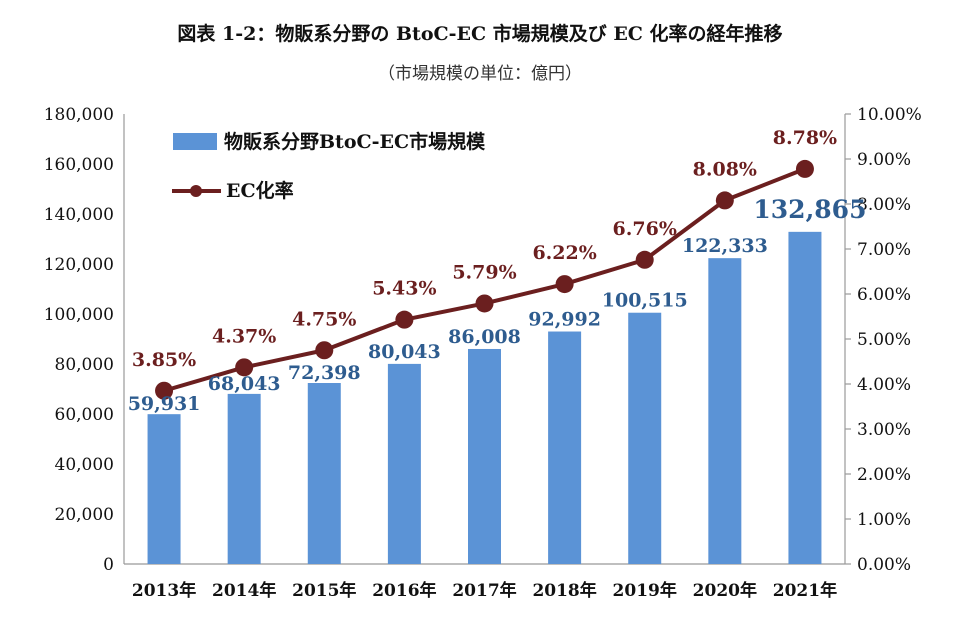  What do you see at coordinates (260, 190) in the screenshot?
I see `legend-line-label: EC化率` at bounding box center [260, 190].